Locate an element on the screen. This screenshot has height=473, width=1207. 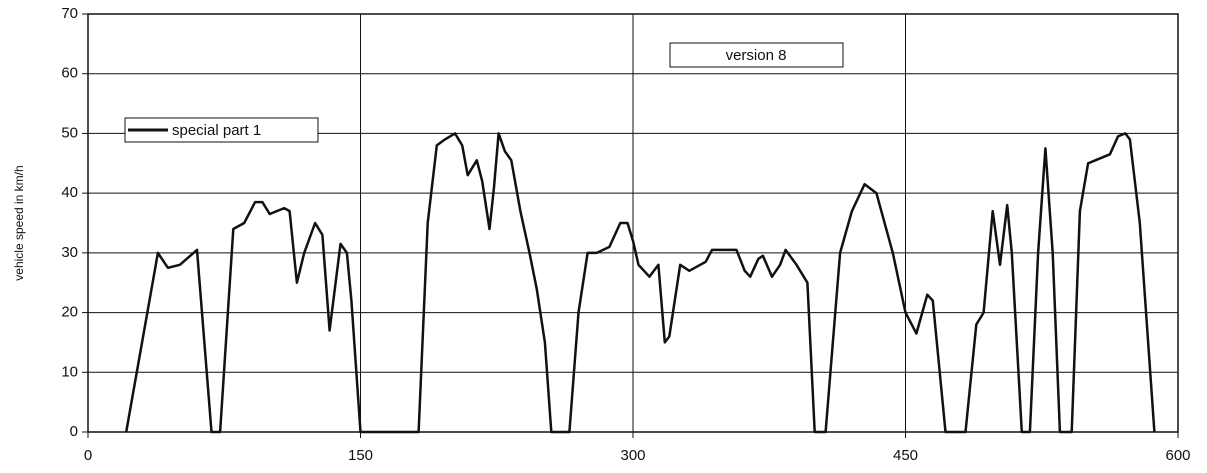
x-tick-label: 450 is located at coordinates (905, 455).